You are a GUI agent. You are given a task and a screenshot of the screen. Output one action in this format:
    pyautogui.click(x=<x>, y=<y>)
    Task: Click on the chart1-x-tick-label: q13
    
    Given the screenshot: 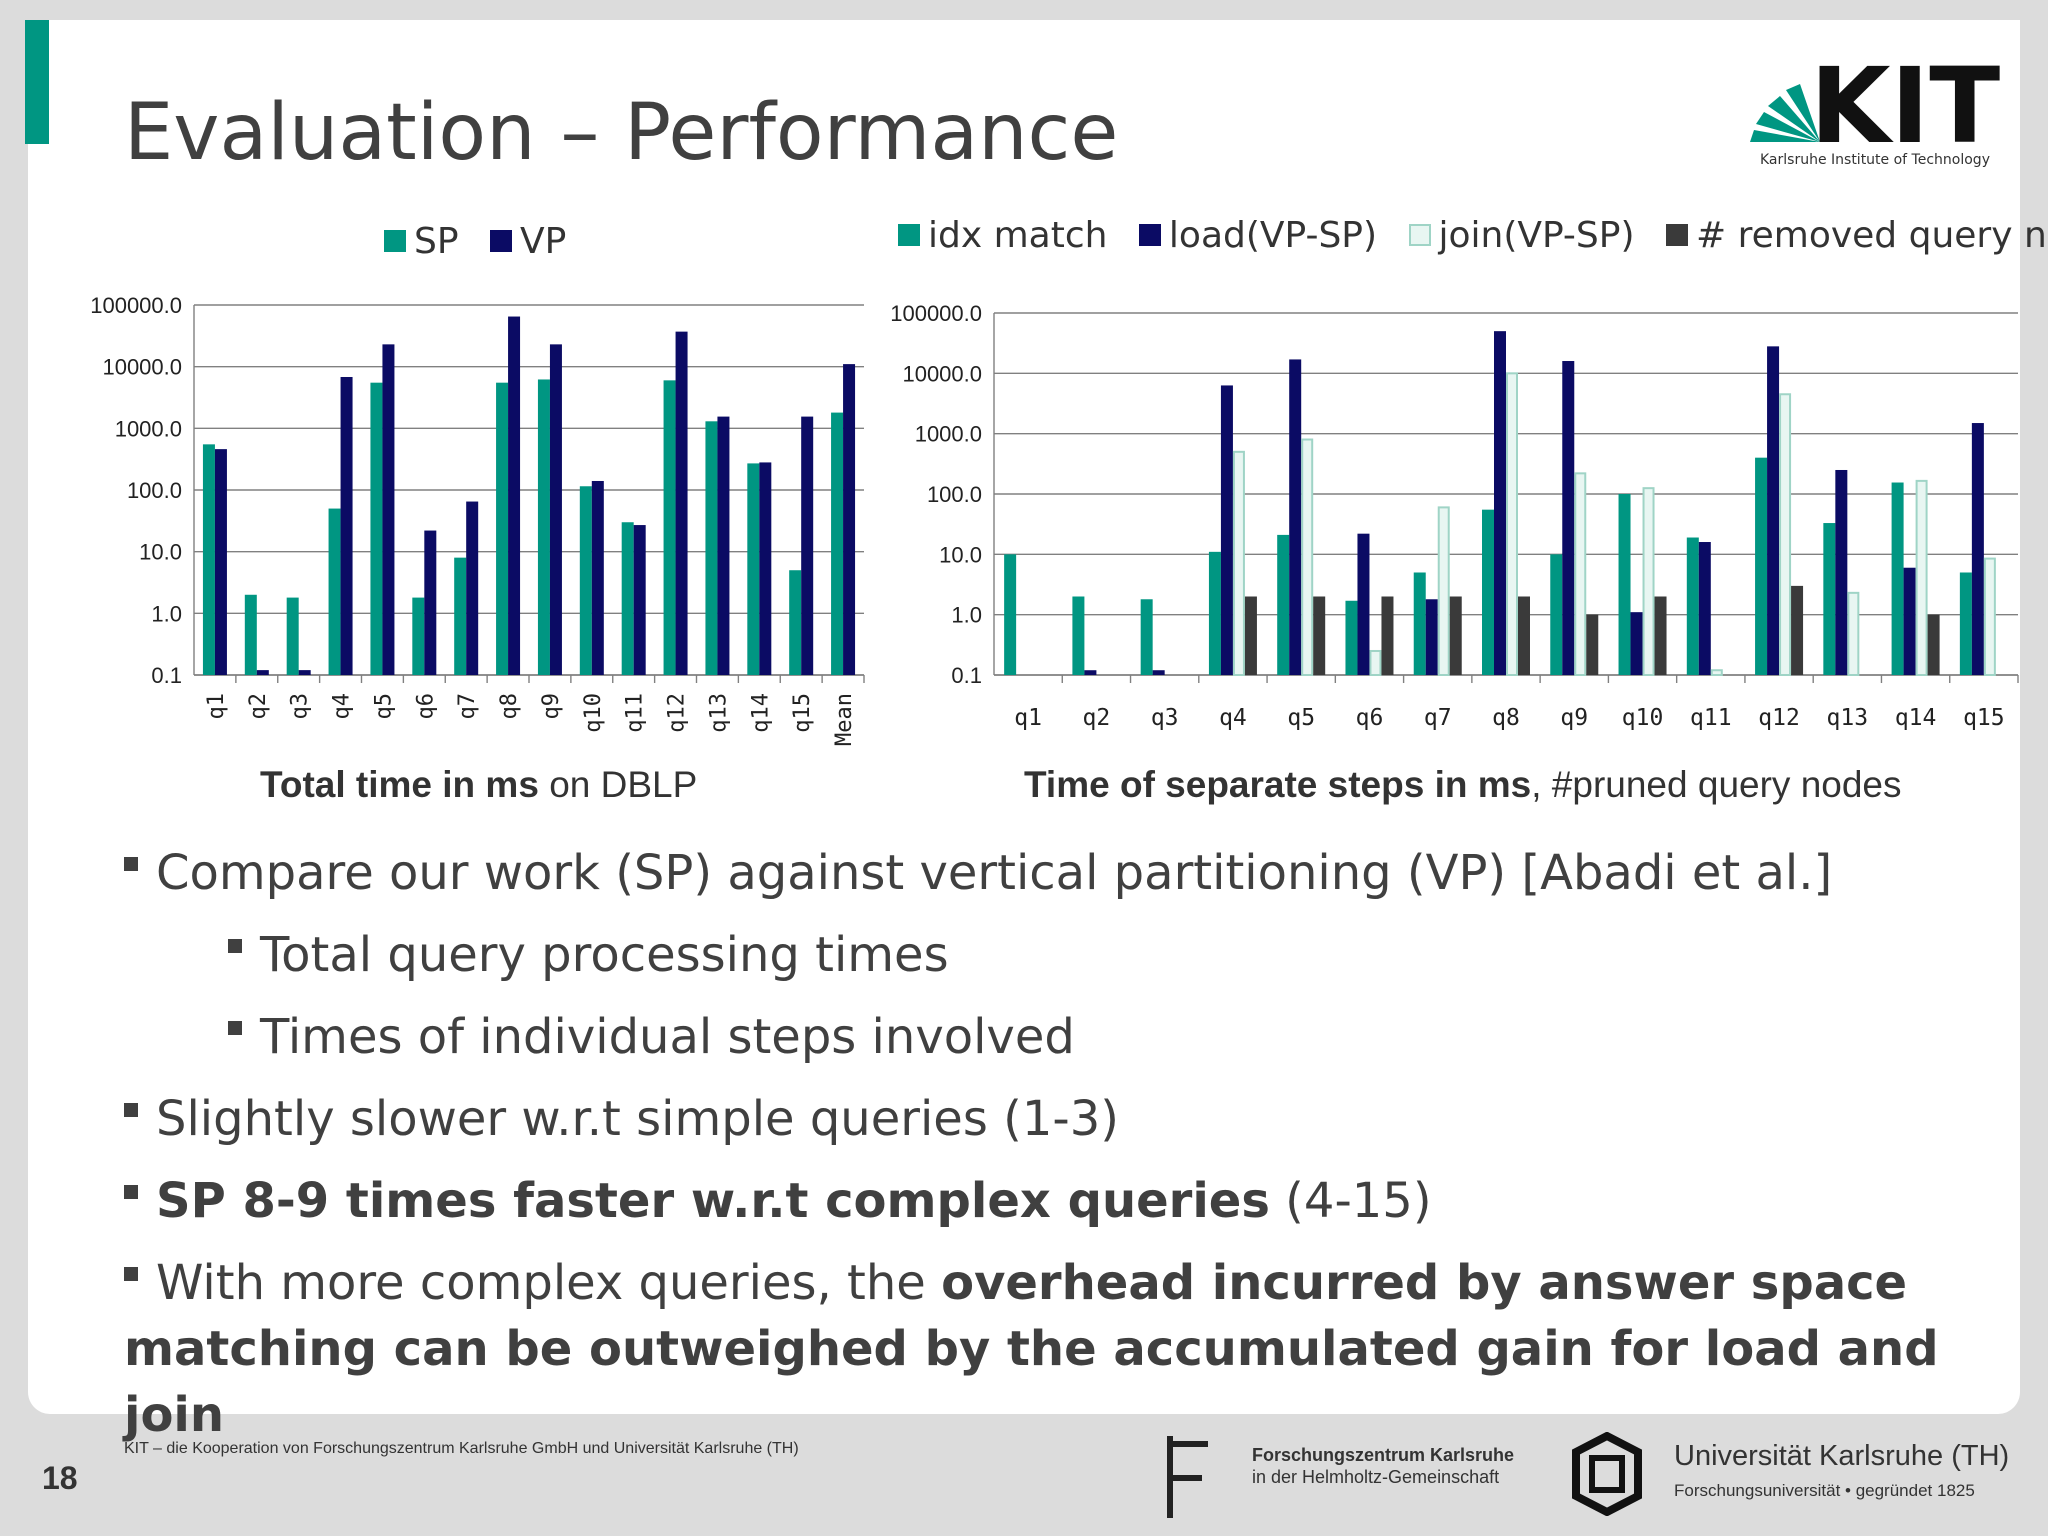 What is the action you would take?
    pyautogui.click(x=718, y=713)
    